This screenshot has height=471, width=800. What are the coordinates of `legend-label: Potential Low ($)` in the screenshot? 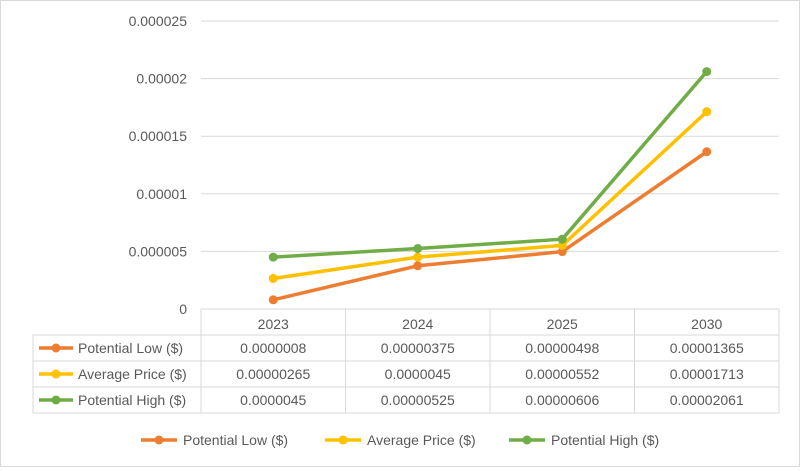 It's located at (235, 440).